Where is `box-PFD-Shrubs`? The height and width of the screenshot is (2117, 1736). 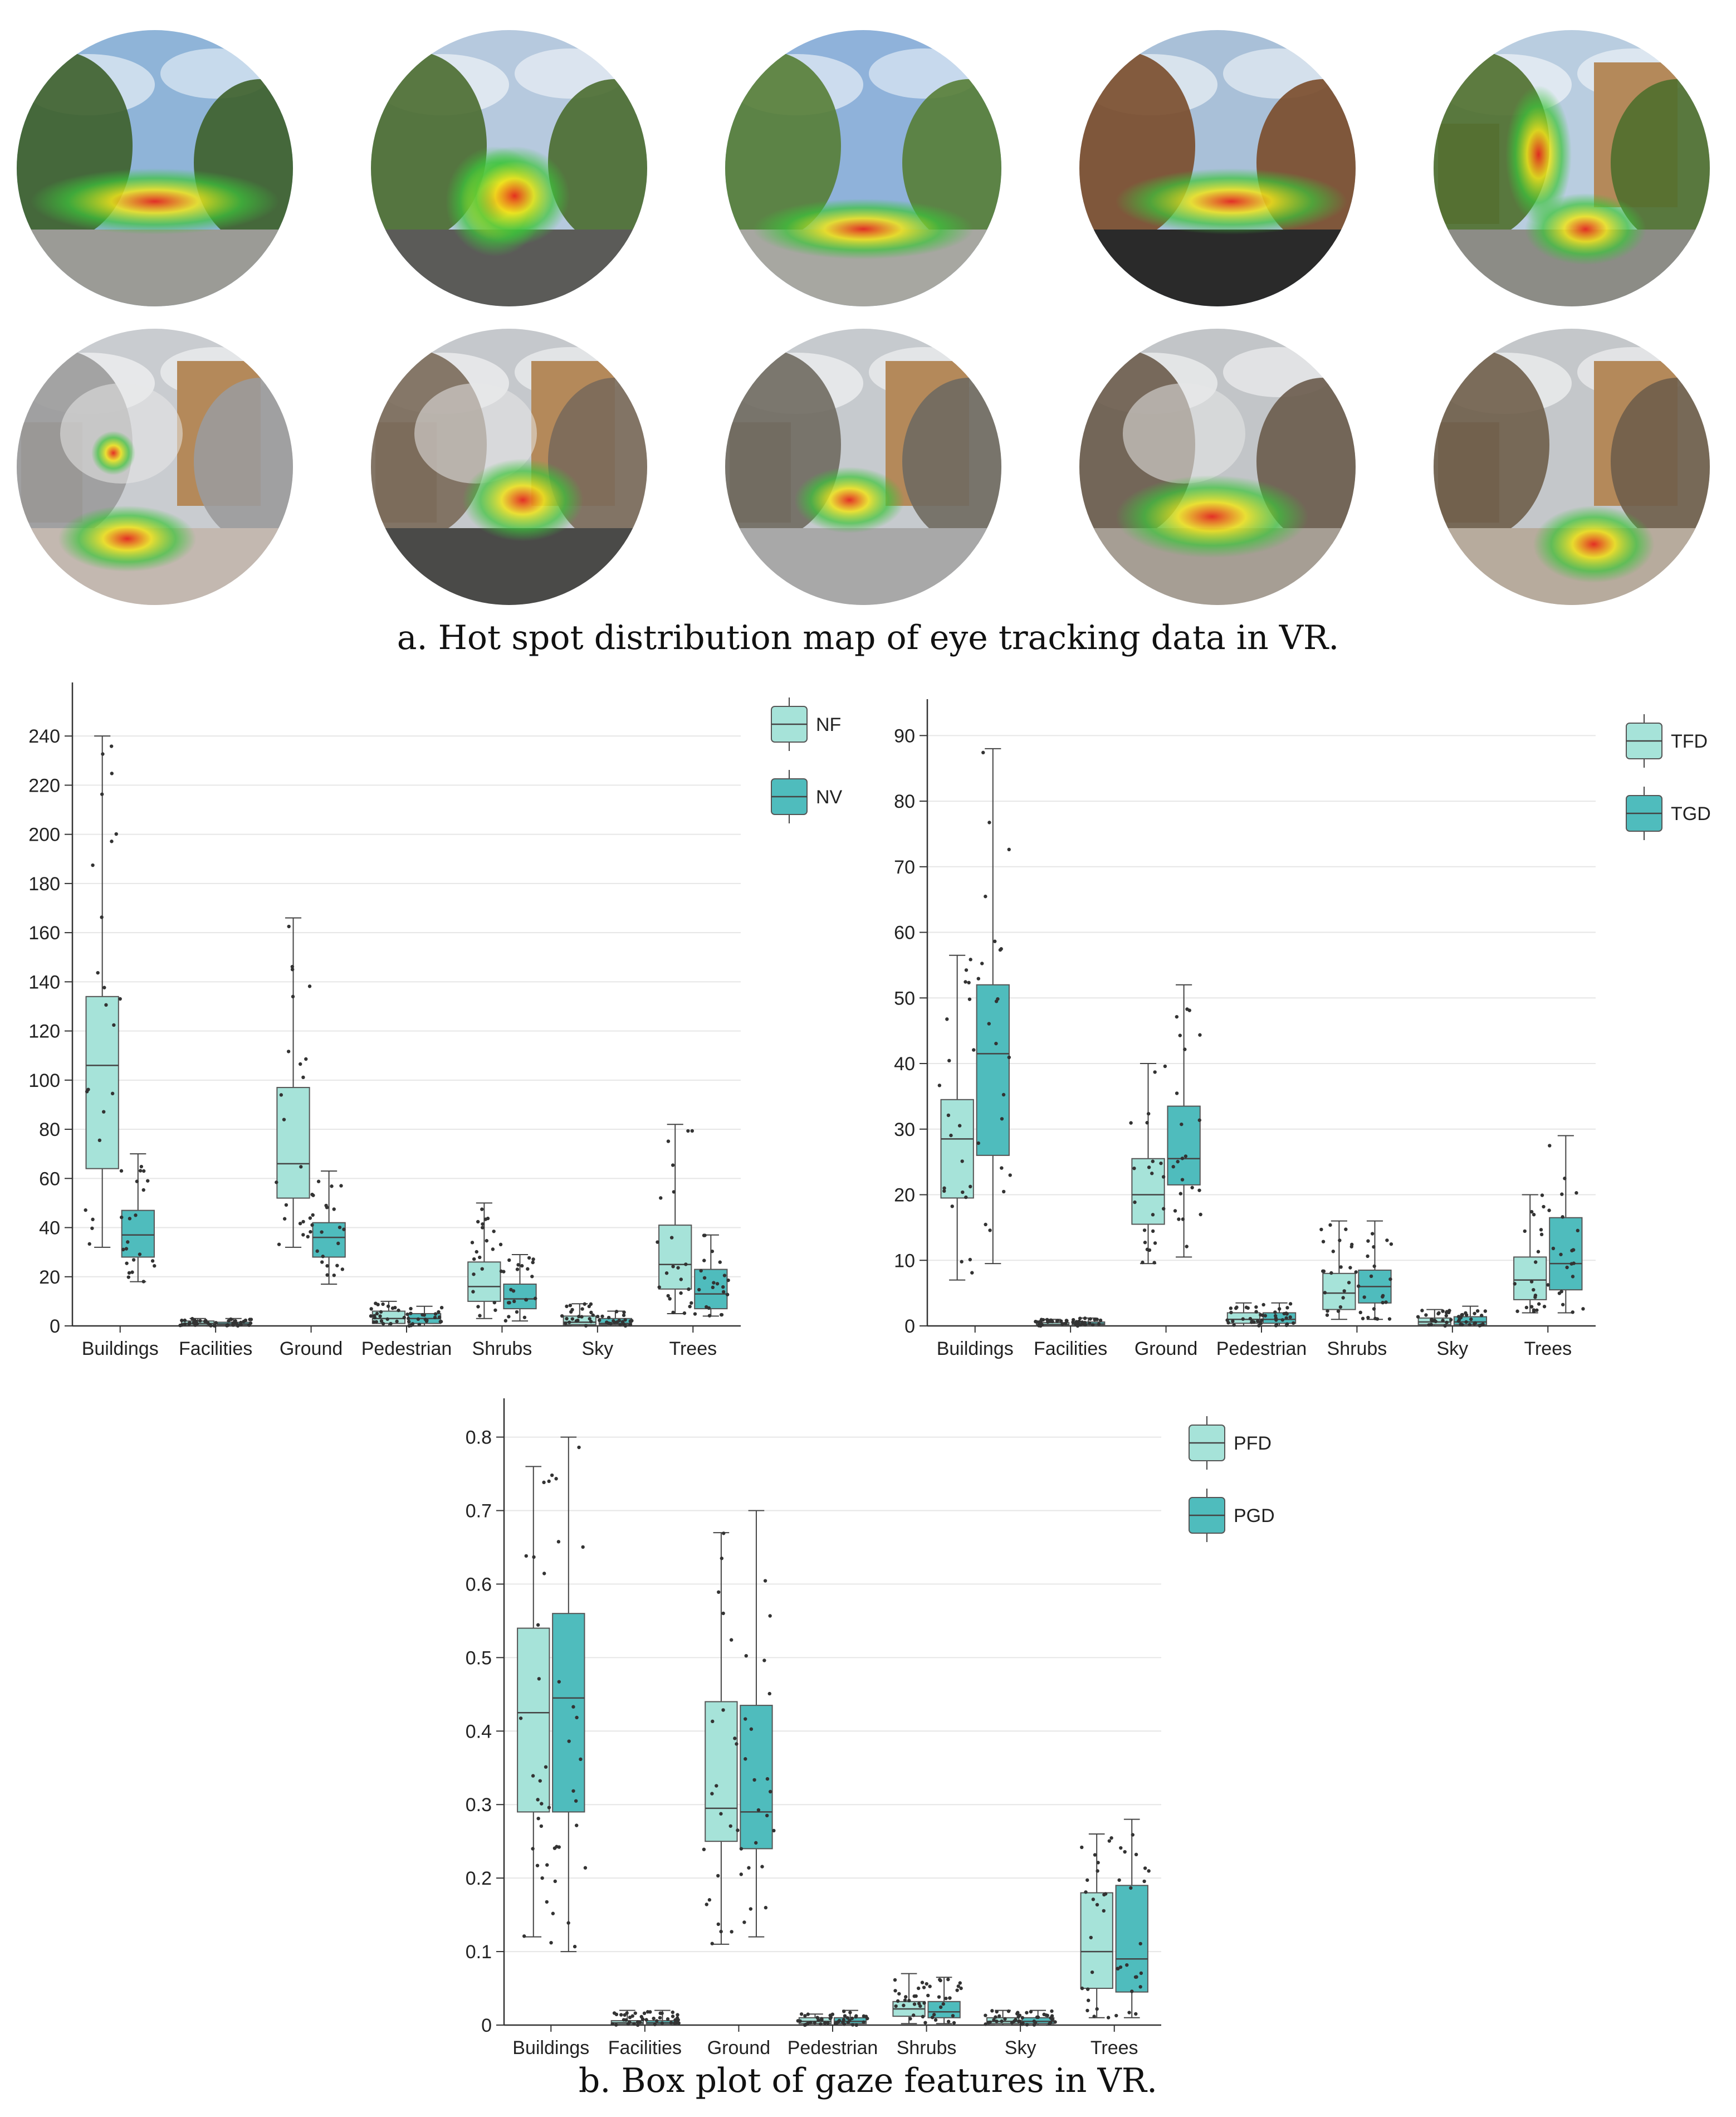
box-PFD-Shrubs is located at coordinates (910, 1999).